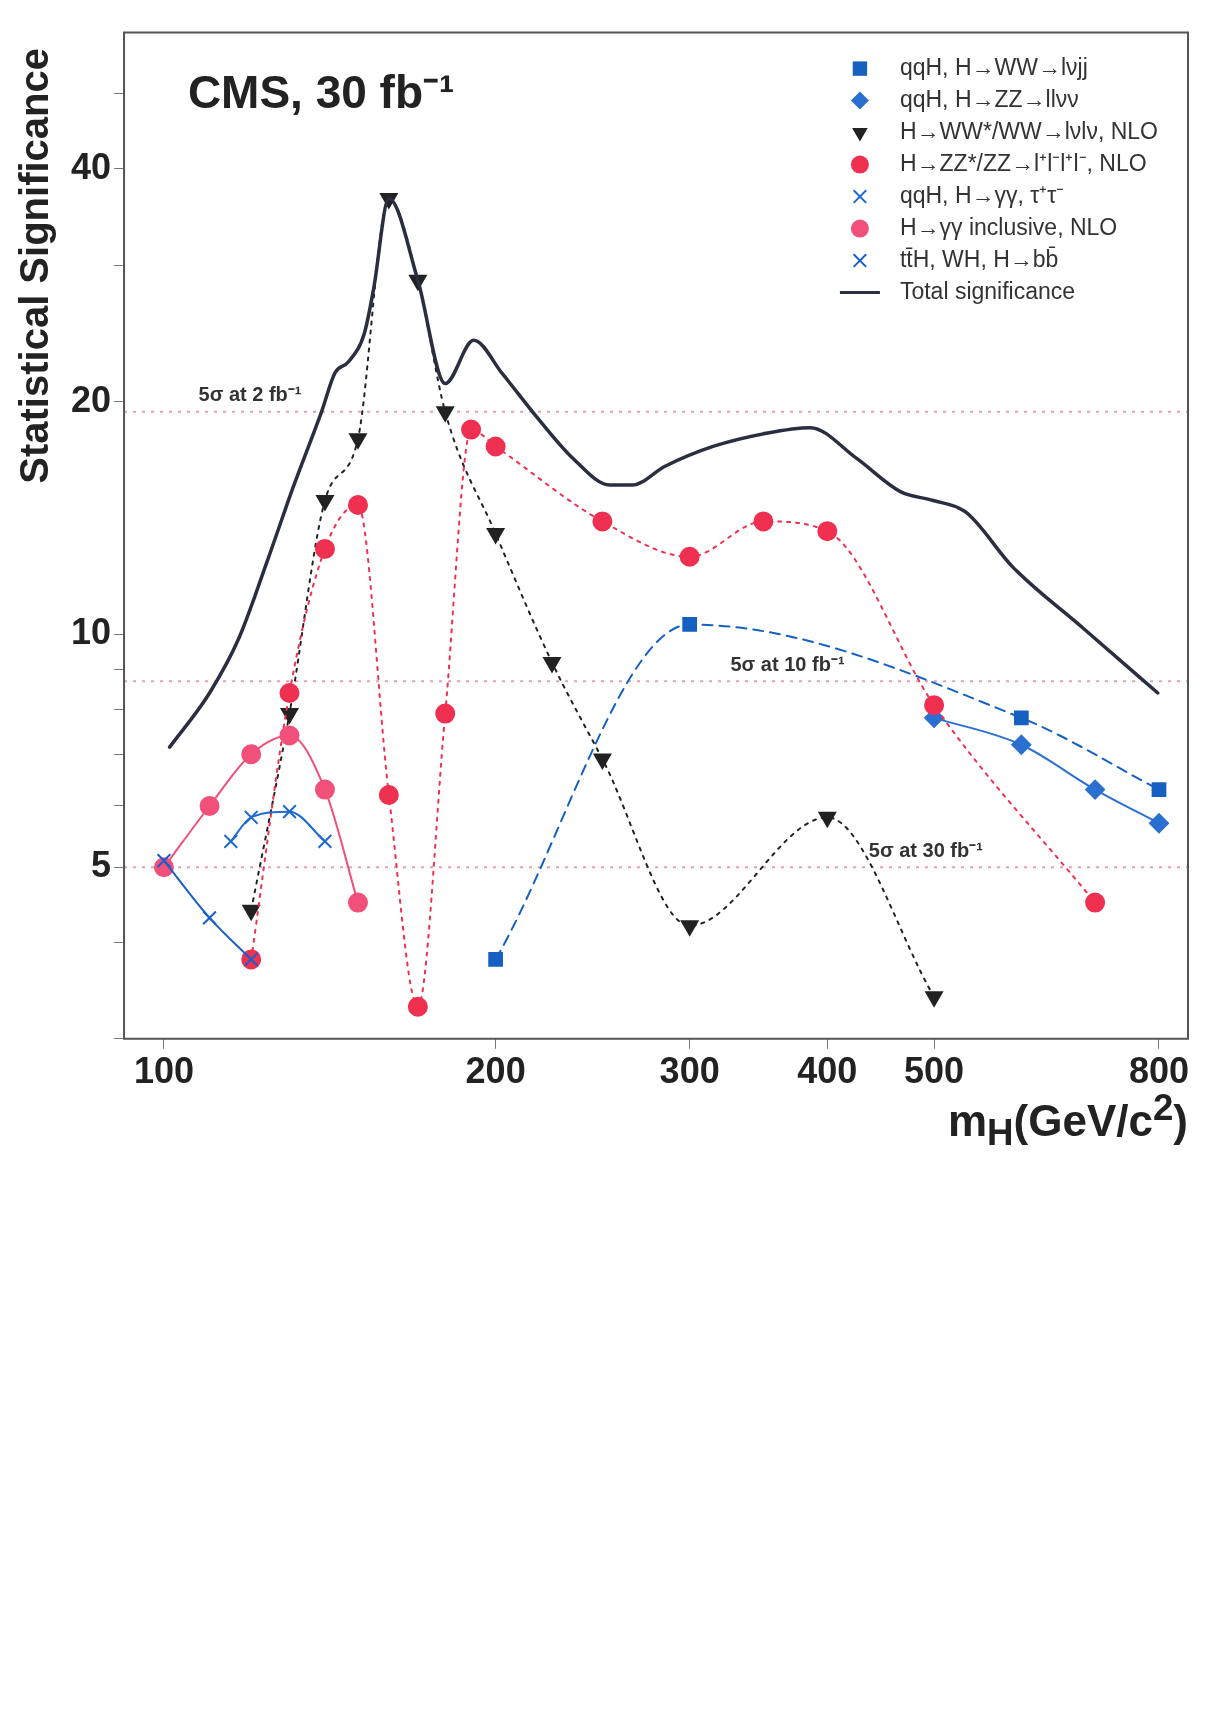 The height and width of the screenshot is (1709, 1222). Describe the element at coordinates (982, 194) in the screenshot. I see `legend-label: qqH, H→γγ, τ⁺τ⁻` at that location.